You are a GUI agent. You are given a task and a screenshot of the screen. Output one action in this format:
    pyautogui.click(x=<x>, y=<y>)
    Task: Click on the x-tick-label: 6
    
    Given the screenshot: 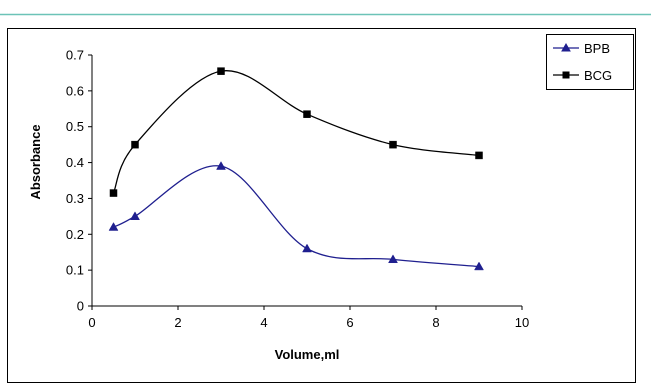 What is the action you would take?
    pyautogui.click(x=349, y=322)
    